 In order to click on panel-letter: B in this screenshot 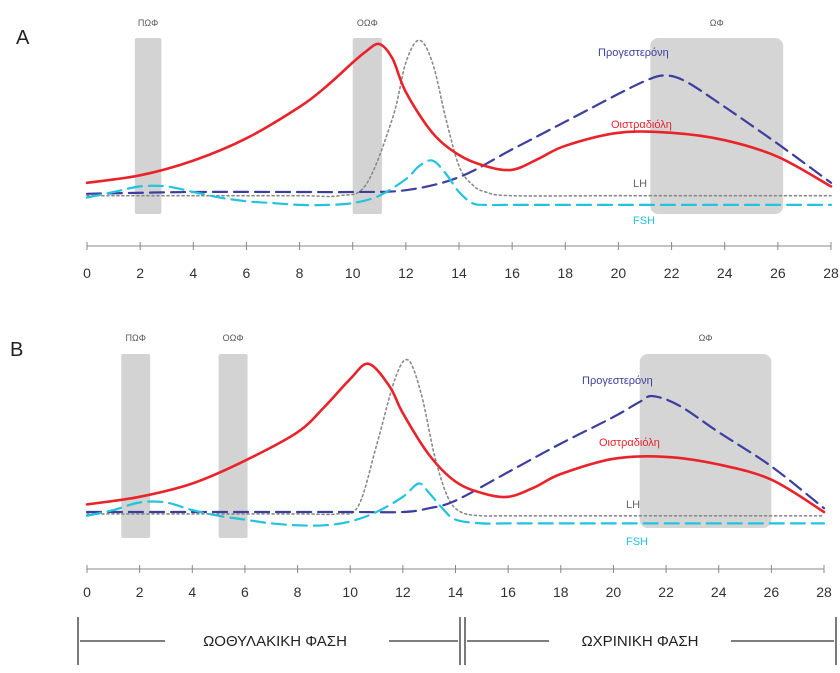, I will do `click(16, 350)`.